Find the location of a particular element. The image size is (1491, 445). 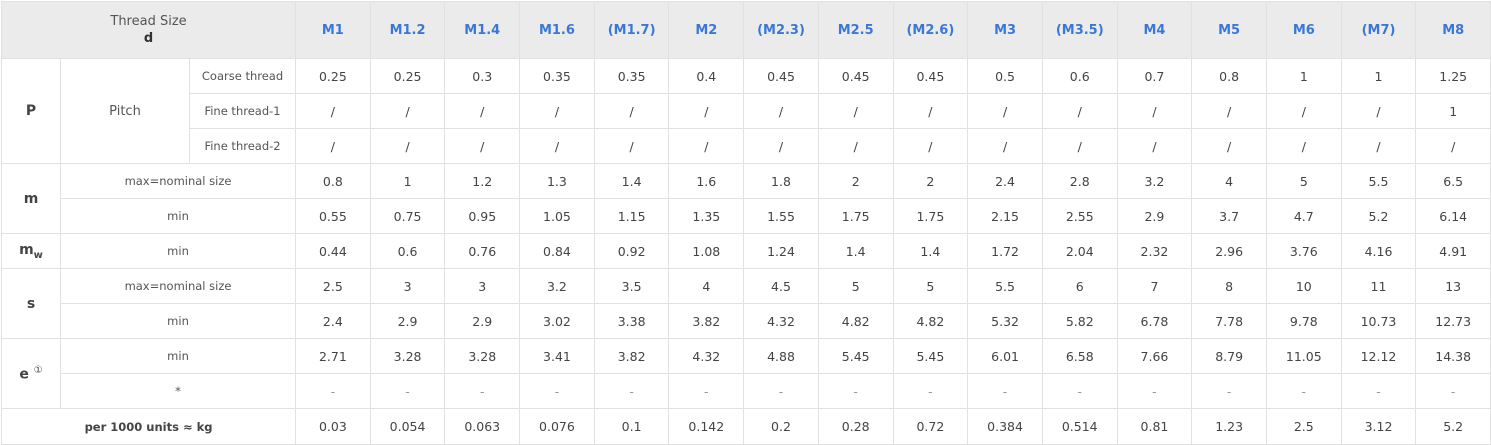

thread-size-column-header: (M2.6) is located at coordinates (930, 30).